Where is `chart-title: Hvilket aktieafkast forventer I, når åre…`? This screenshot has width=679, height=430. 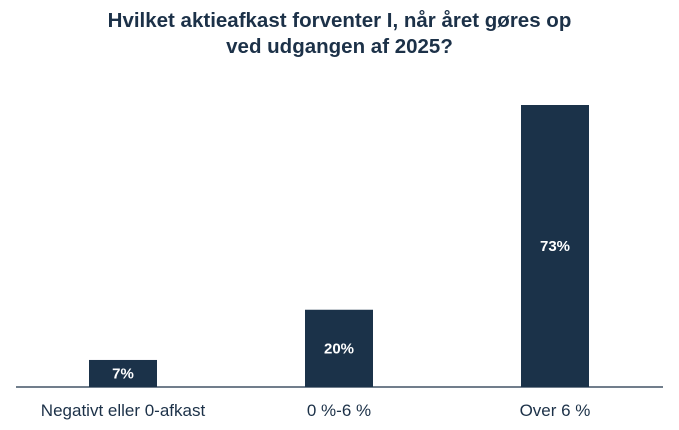 chart-title: Hvilket aktieafkast forventer I, når åre… is located at coordinates (339, 34).